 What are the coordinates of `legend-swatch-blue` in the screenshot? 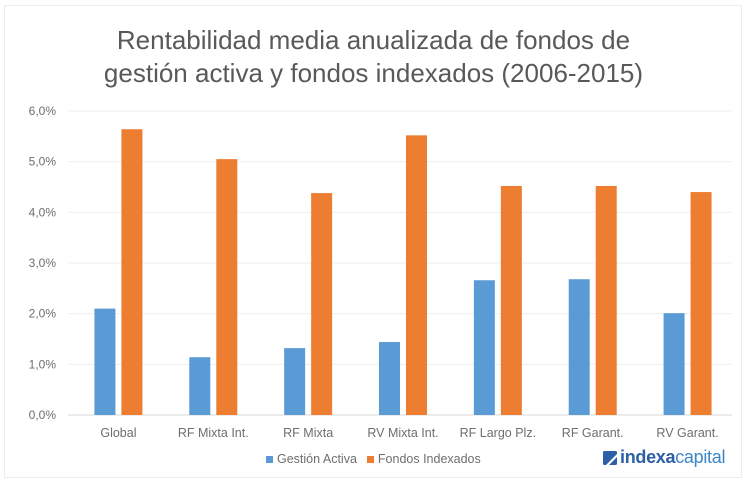 It's located at (269, 459).